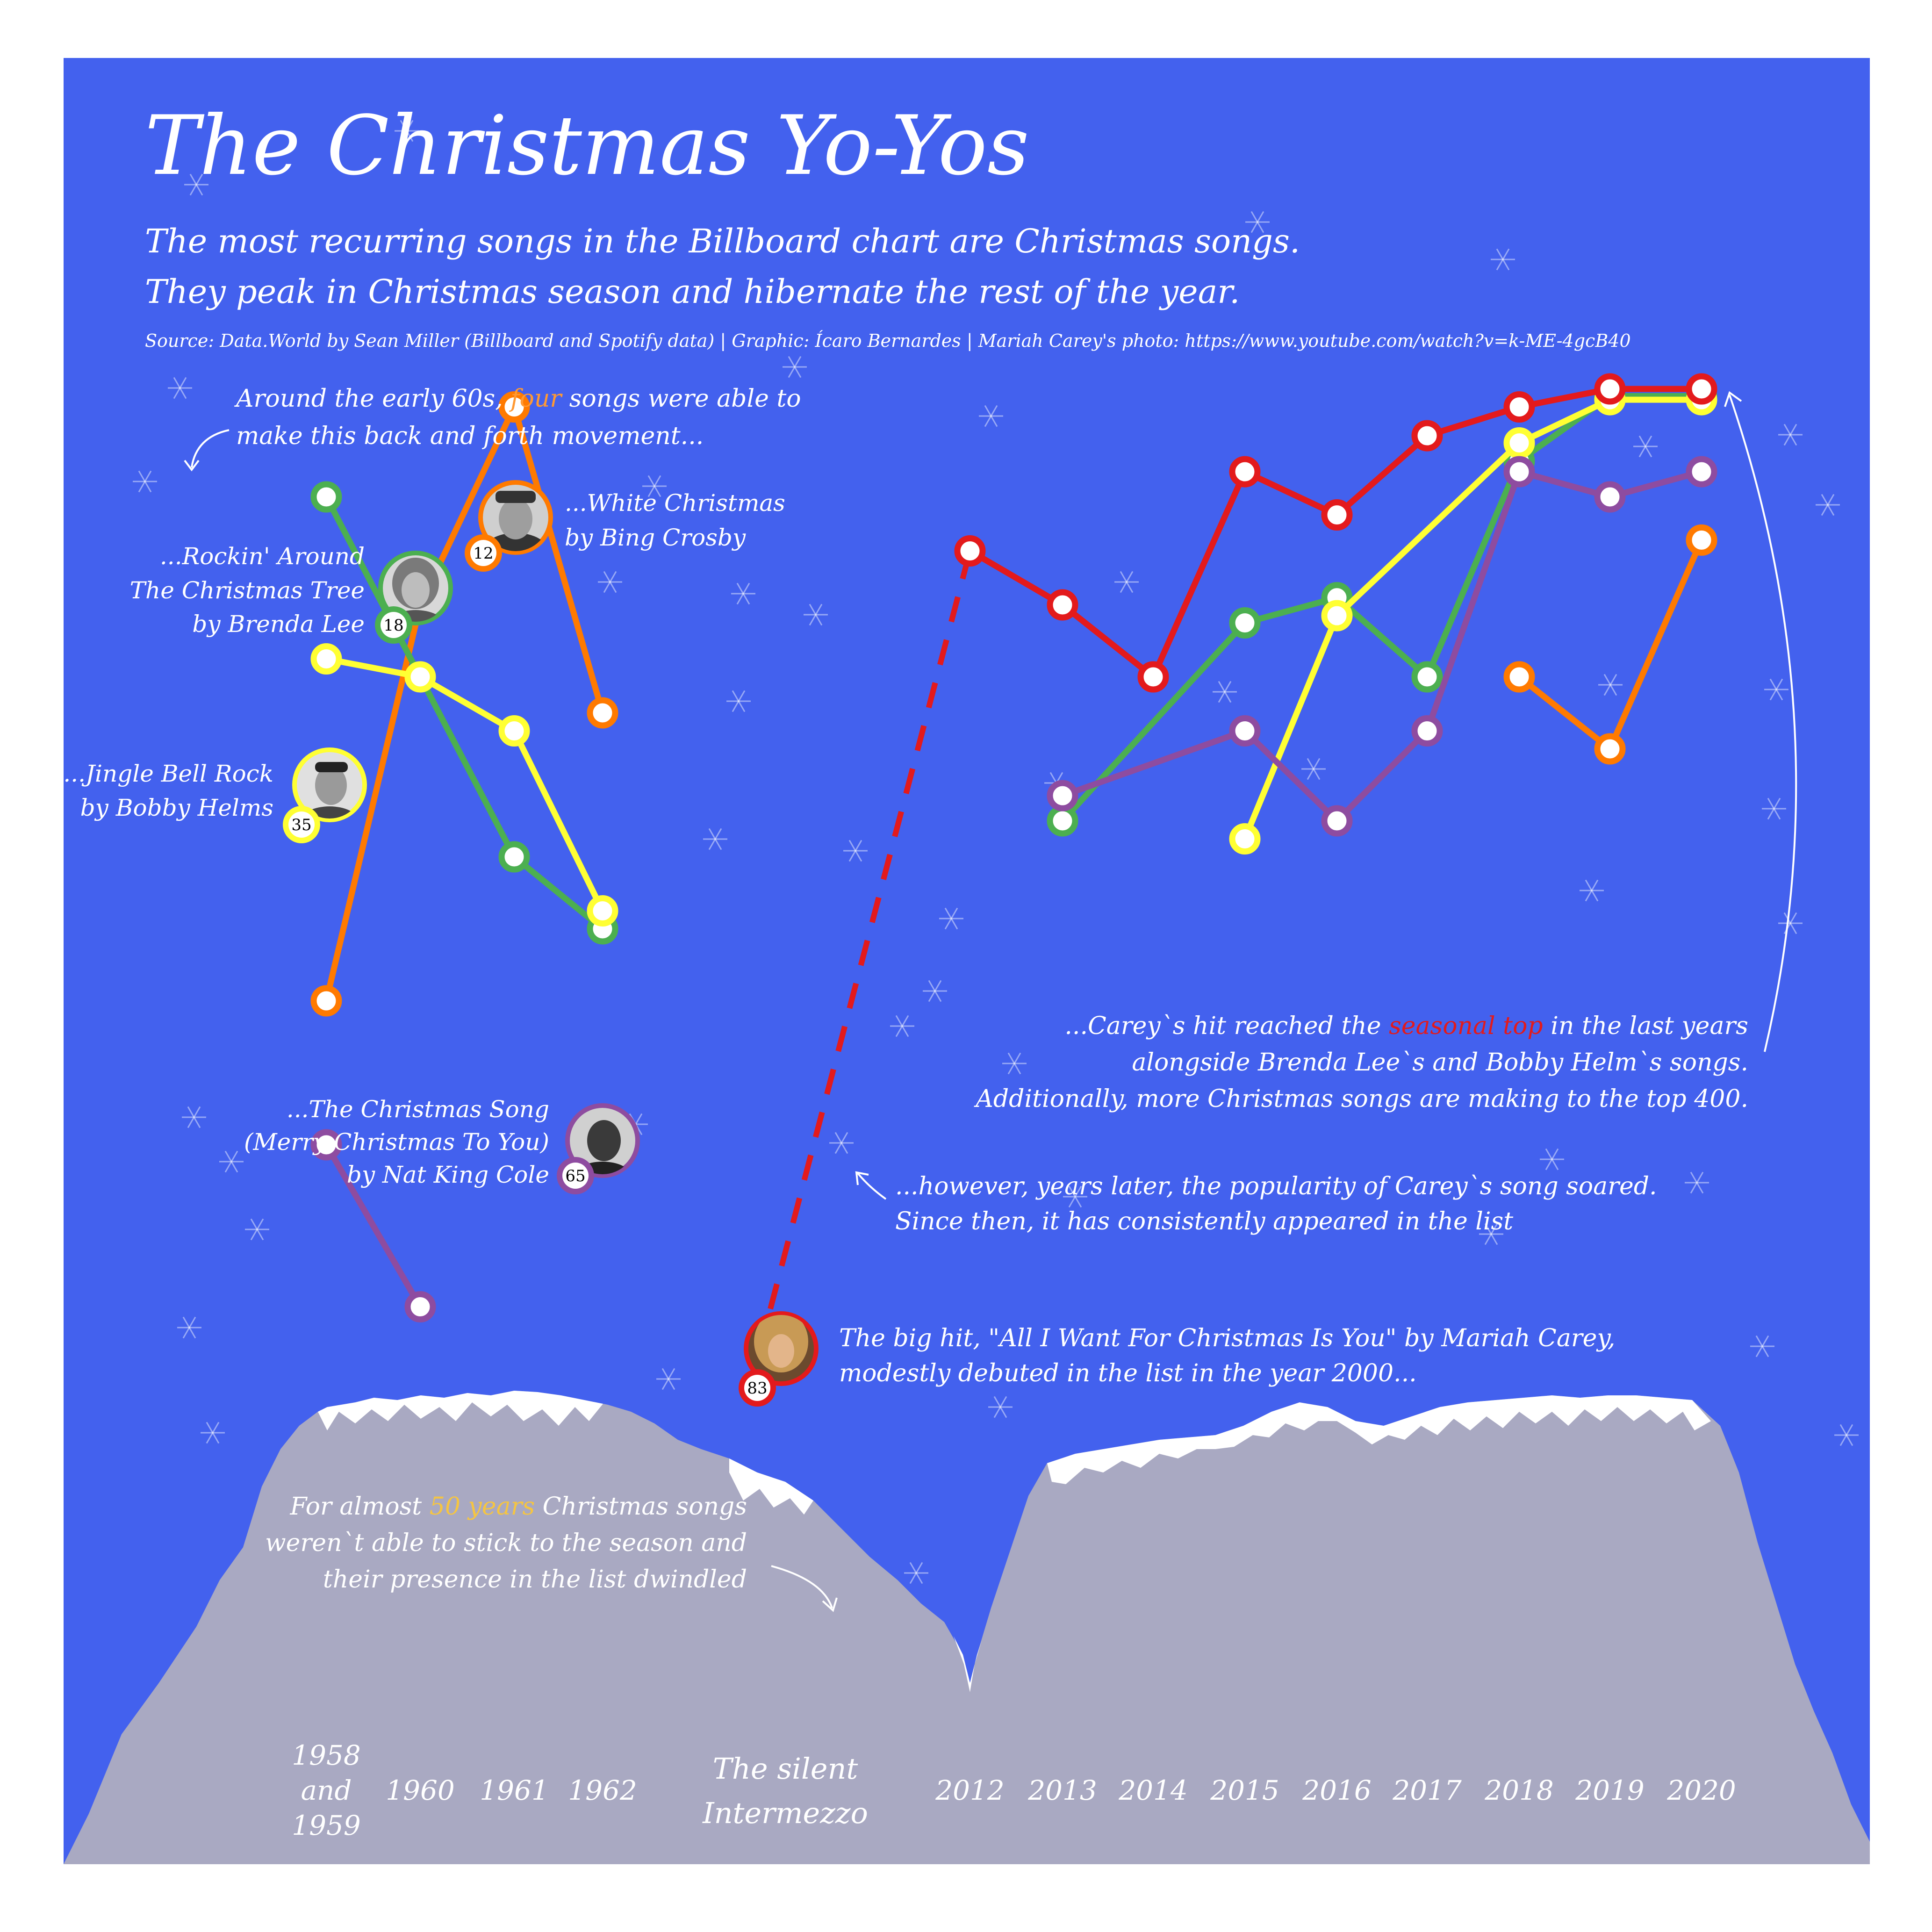  What do you see at coordinates (418, 1110) in the screenshot?
I see `label-xmas-song-1: ...The Christmas Song` at bounding box center [418, 1110].